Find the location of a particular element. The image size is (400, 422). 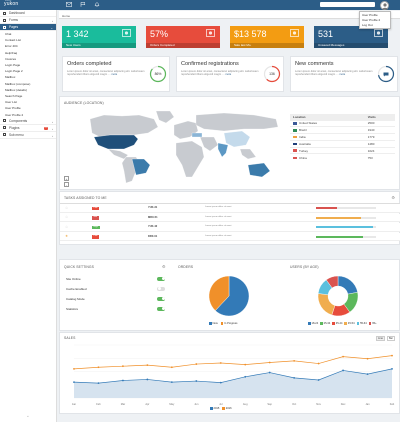

task-id: YUK-42 is located at coordinates (153, 227).